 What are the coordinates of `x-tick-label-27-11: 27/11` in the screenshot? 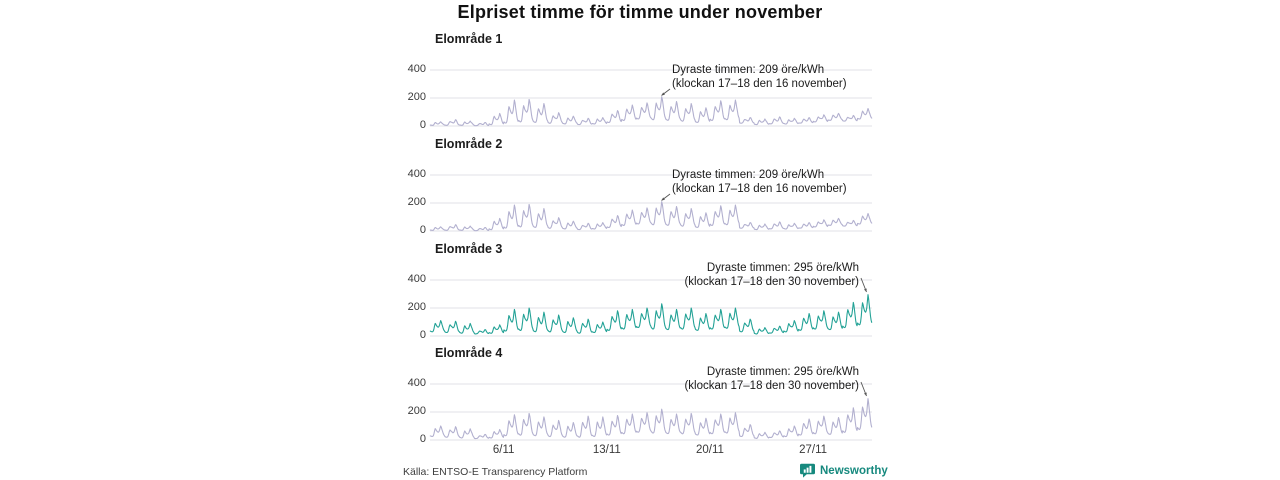 It's located at (813, 450).